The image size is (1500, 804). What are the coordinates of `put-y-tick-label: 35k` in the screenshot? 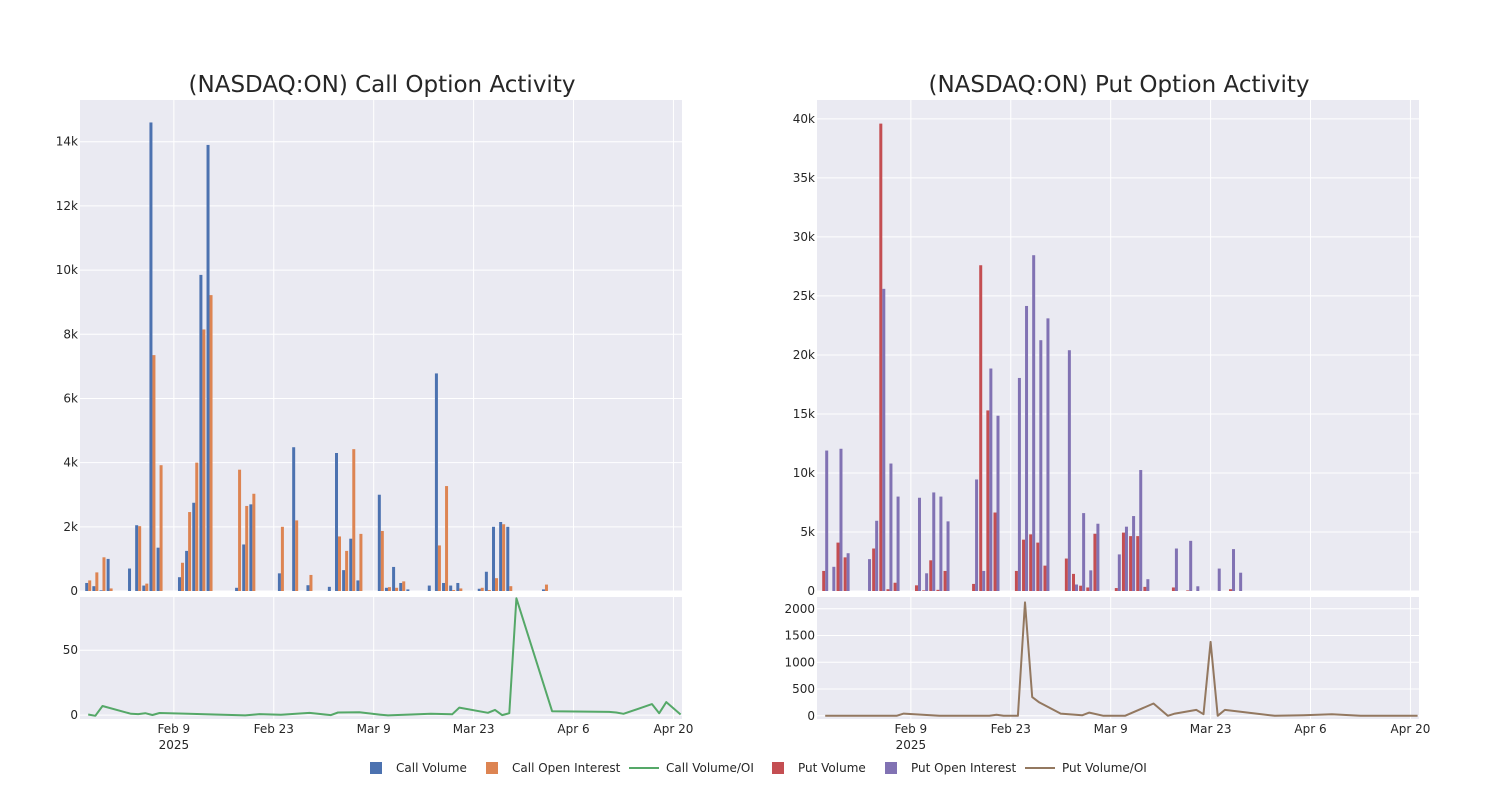 It's located at (804, 178).